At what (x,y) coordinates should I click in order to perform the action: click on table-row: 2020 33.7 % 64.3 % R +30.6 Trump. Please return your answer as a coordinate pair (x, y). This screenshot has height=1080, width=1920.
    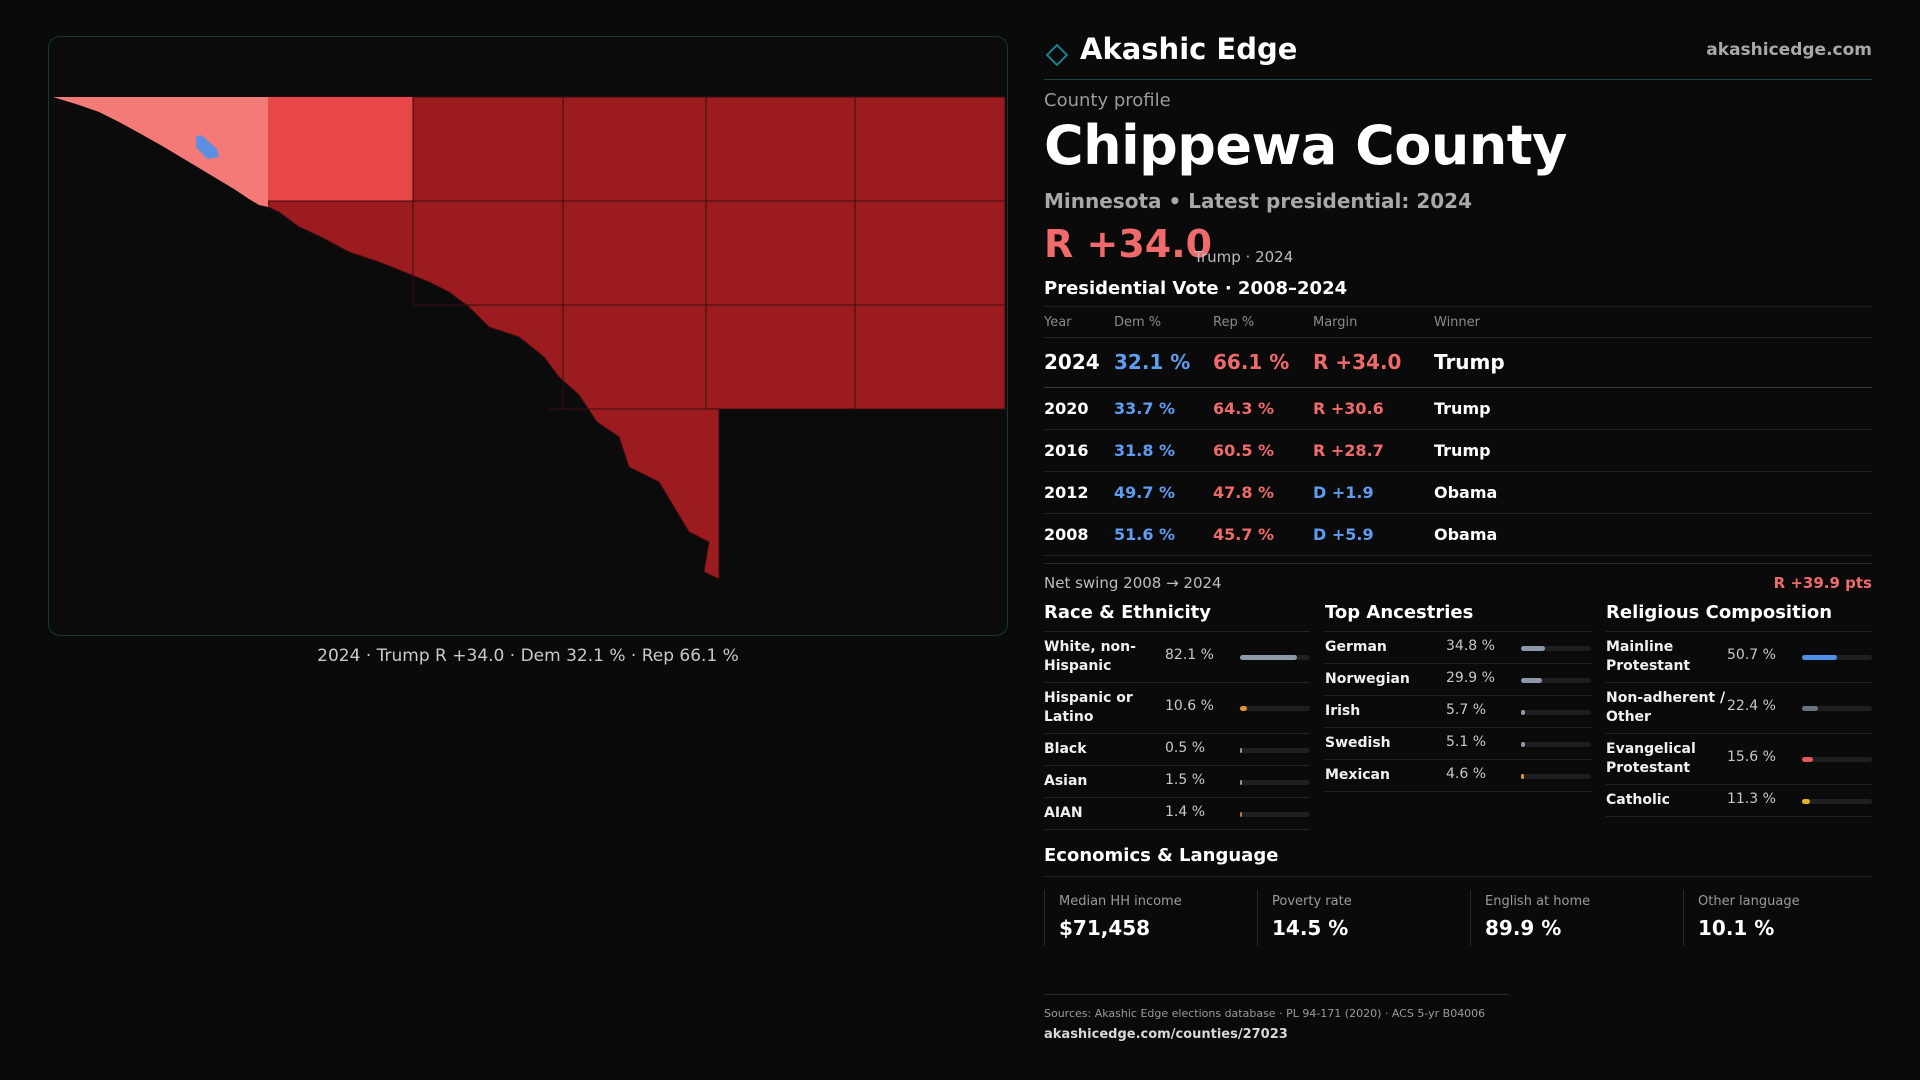
    Looking at the image, I should click on (1458, 409).